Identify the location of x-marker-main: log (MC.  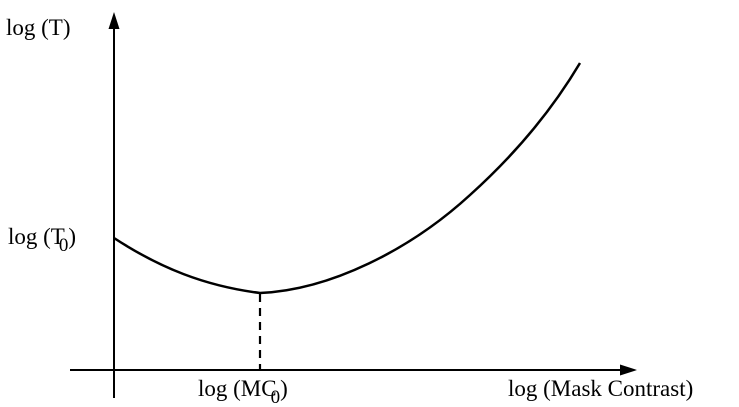
(237, 388).